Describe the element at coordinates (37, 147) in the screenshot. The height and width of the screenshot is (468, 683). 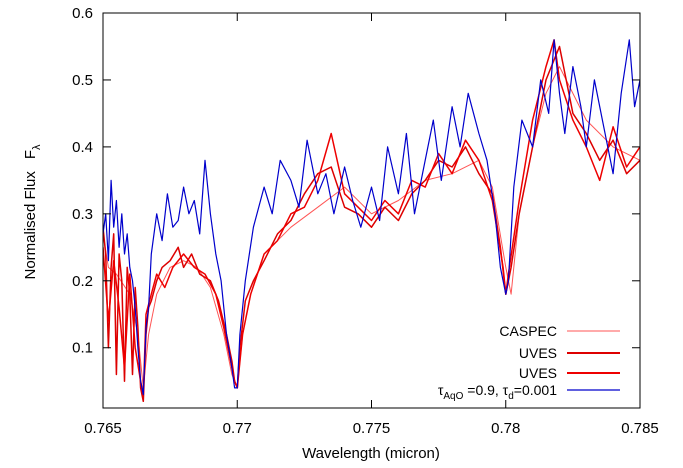
I see `y-axis-symbol-subscript: λ` at that location.